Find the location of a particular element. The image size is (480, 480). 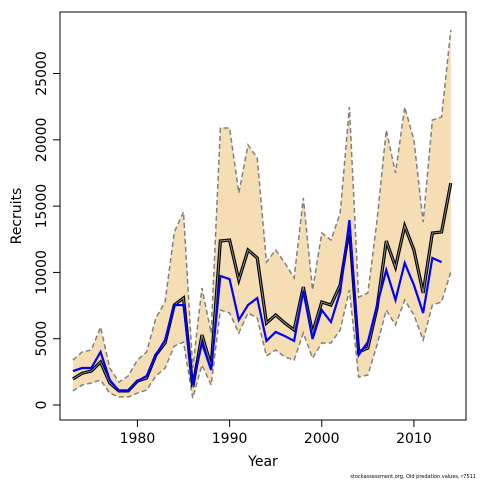

y-tick-label: 10000 is located at coordinates (42, 272).